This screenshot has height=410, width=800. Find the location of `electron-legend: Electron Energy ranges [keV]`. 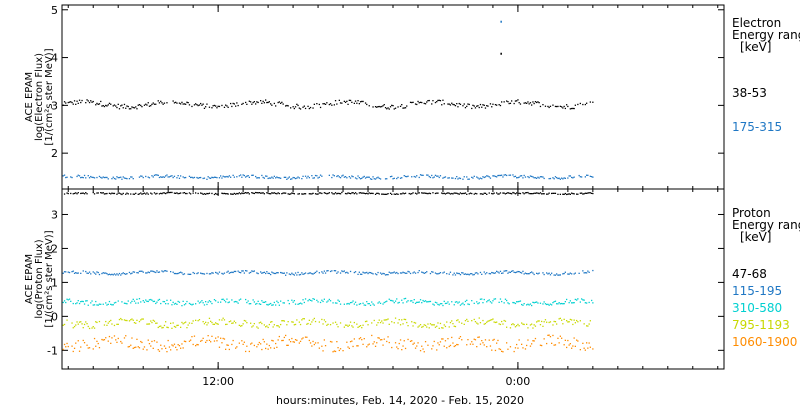

electron-legend: Electron Energy ranges [keV] is located at coordinates (766, 35).